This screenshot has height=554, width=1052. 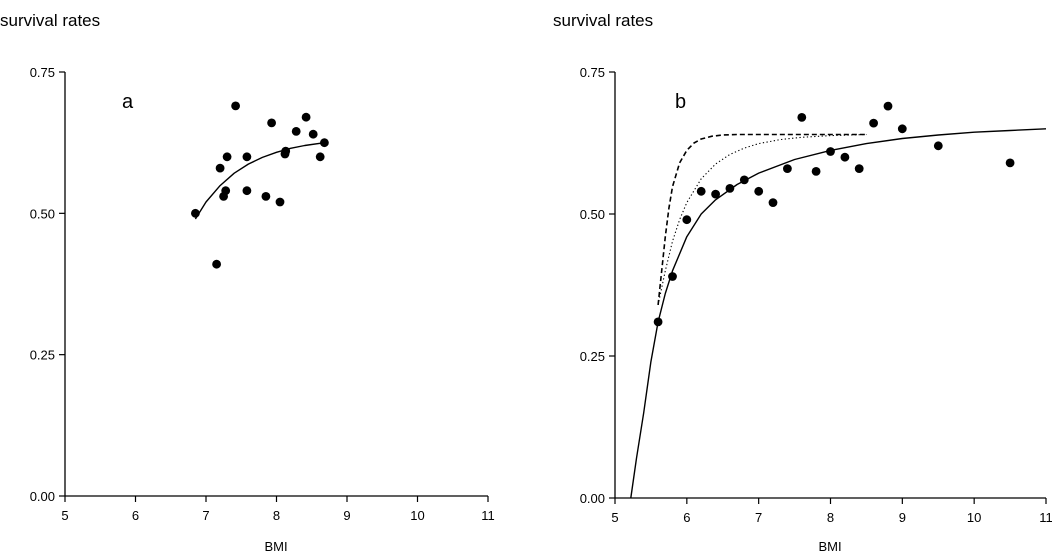 I want to click on panel-a-x-tick-label: 9, so click(x=346, y=515).